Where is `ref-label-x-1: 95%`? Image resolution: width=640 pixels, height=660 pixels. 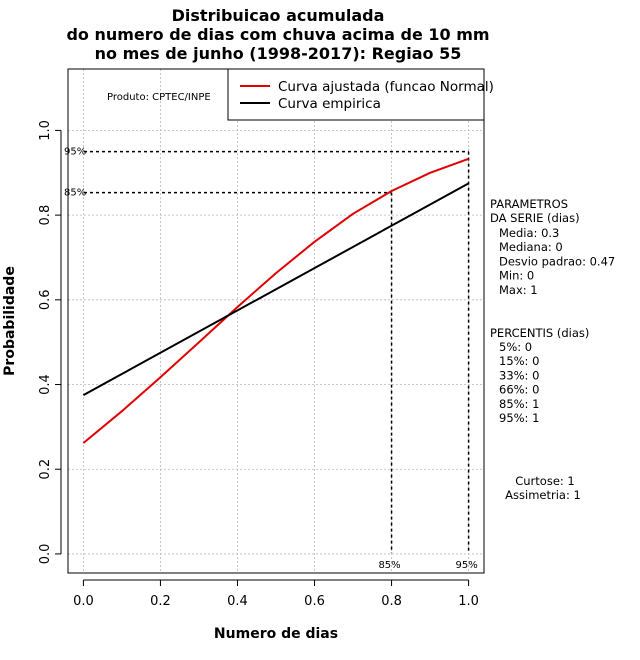
ref-label-x-1: 95% is located at coordinates (466, 565).